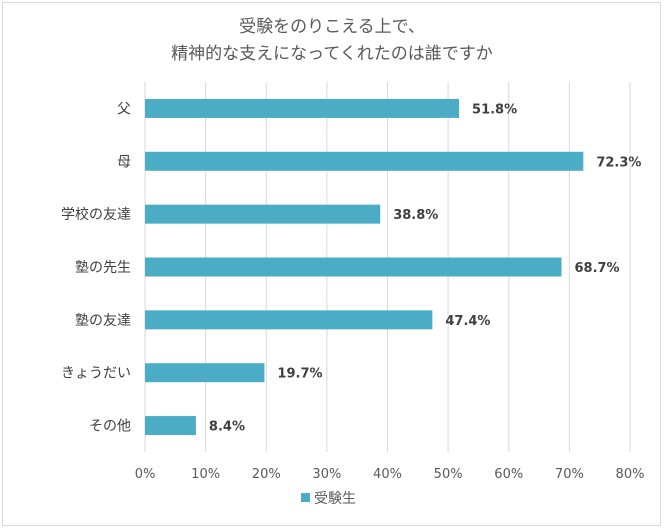 The image size is (665, 530). What do you see at coordinates (494, 109) in the screenshot?
I see `data-label: 51.8%` at bounding box center [494, 109].